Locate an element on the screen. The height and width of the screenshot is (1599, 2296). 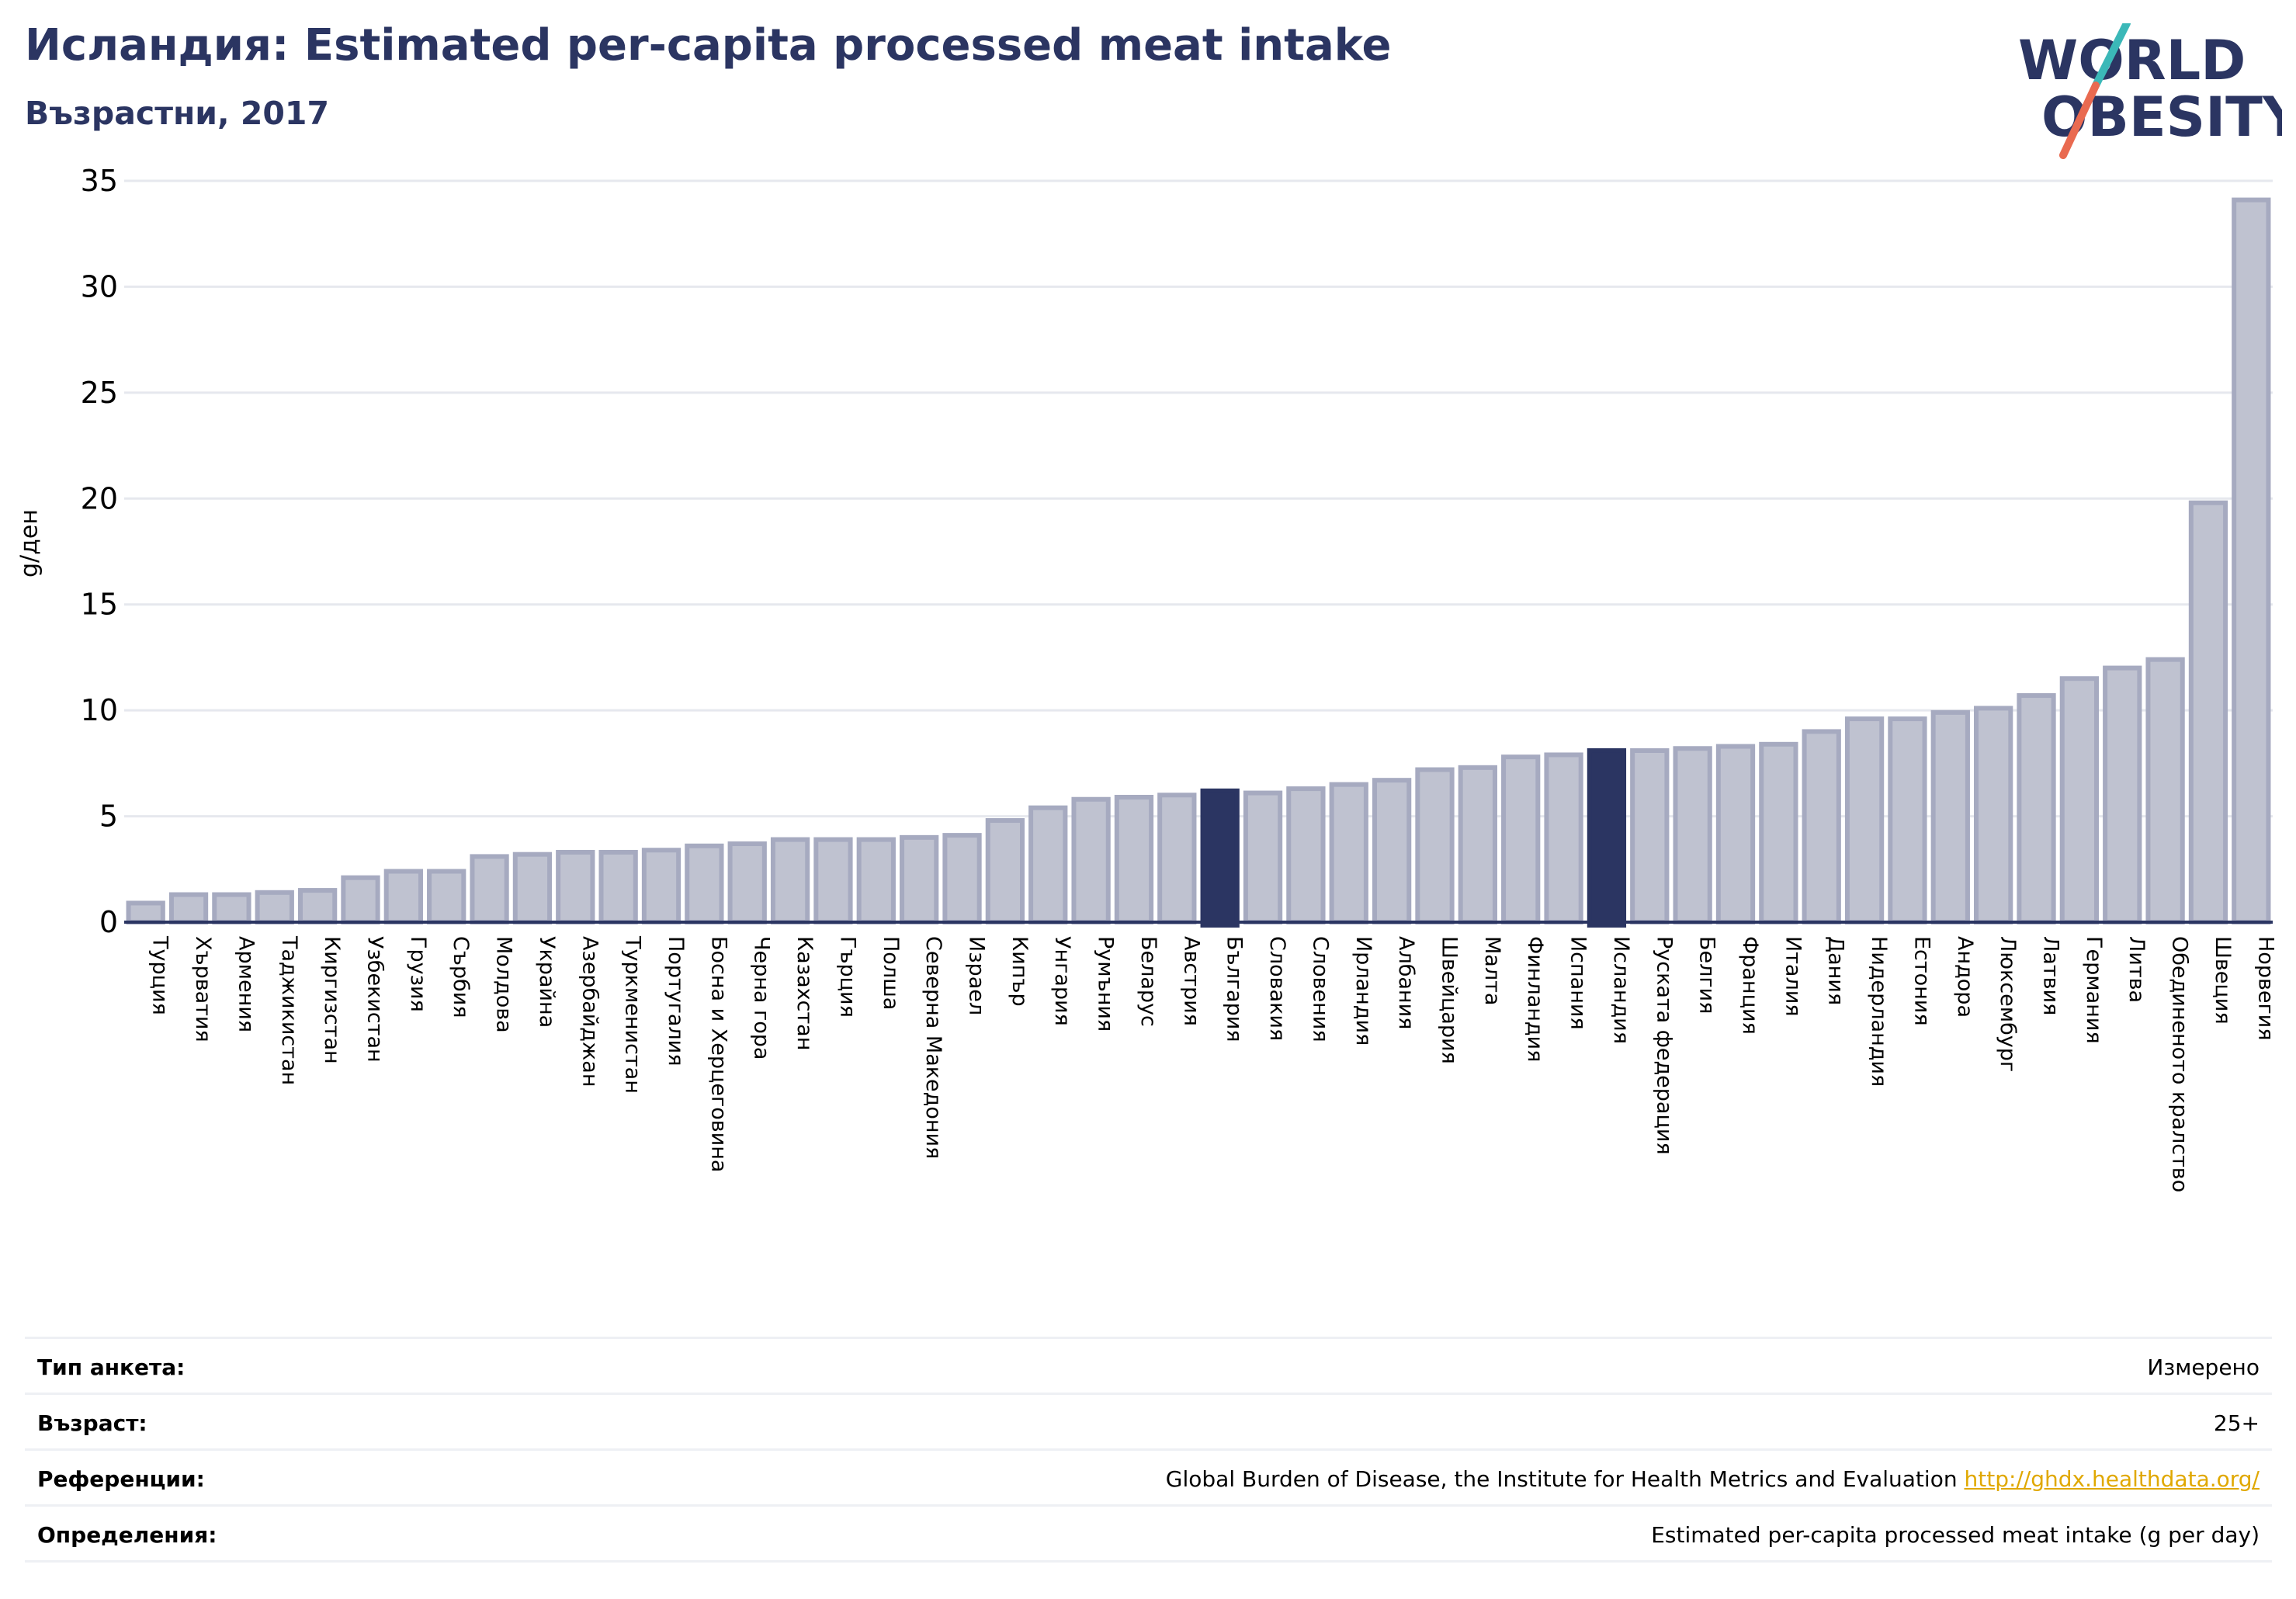
x-tick-label: Северна Македония is located at coordinates (933, 1047).